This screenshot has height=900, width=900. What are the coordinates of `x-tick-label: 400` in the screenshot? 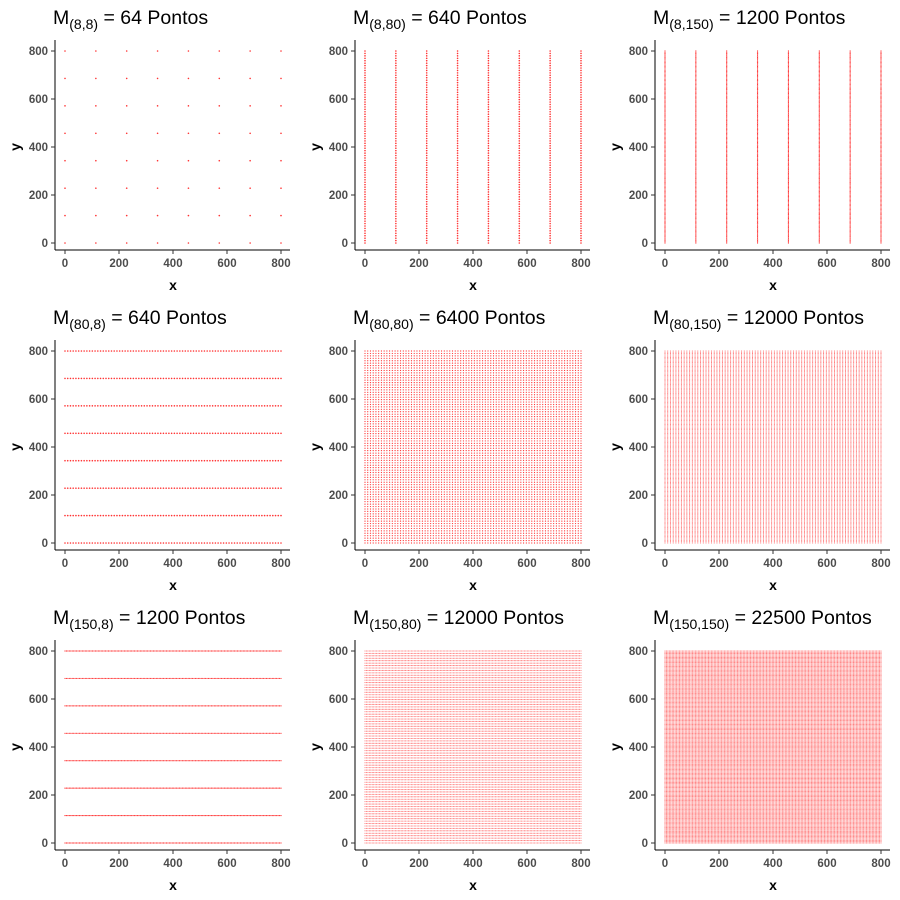 It's located at (772, 264).